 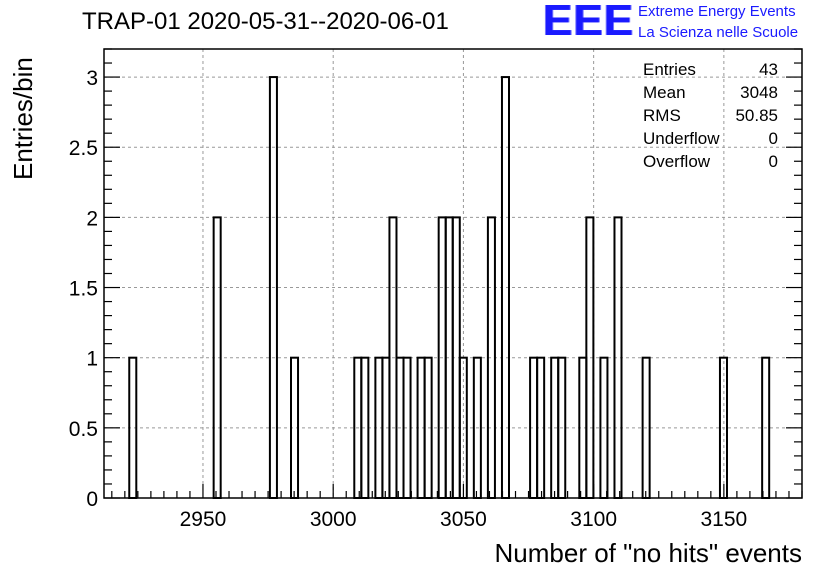 I want to click on stat-label-overflow: Overflow, so click(x=677, y=161).